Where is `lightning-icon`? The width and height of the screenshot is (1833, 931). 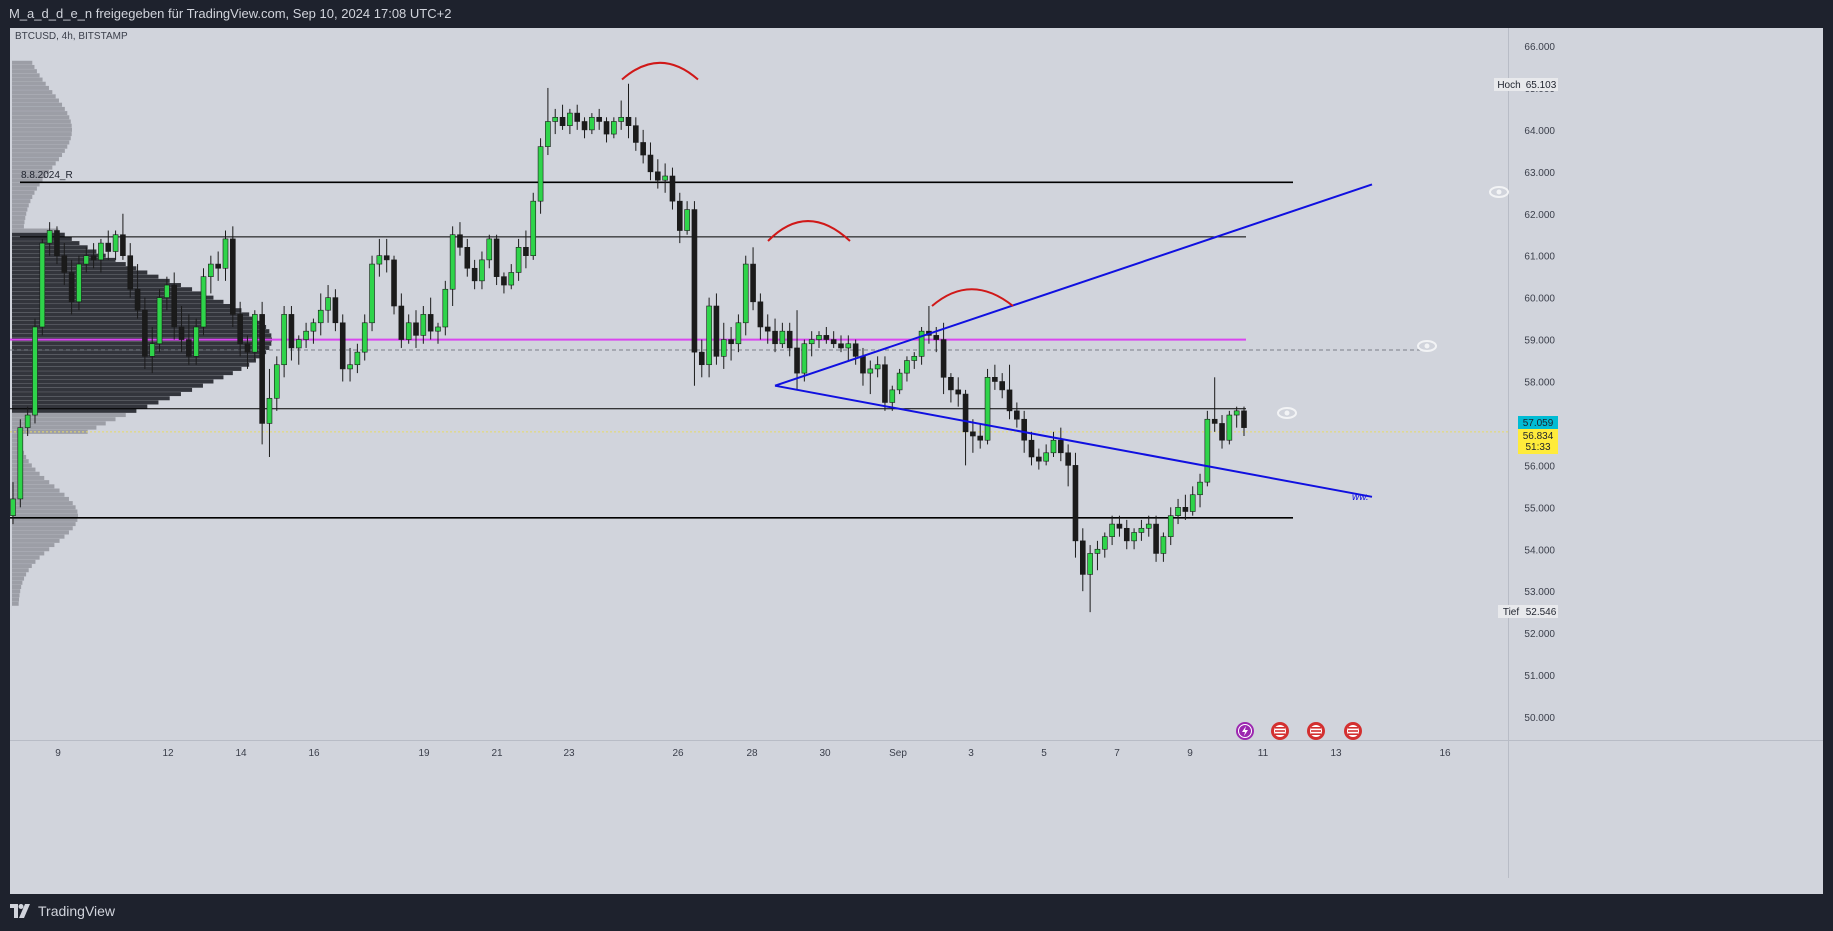 lightning-icon is located at coordinates (1245, 731).